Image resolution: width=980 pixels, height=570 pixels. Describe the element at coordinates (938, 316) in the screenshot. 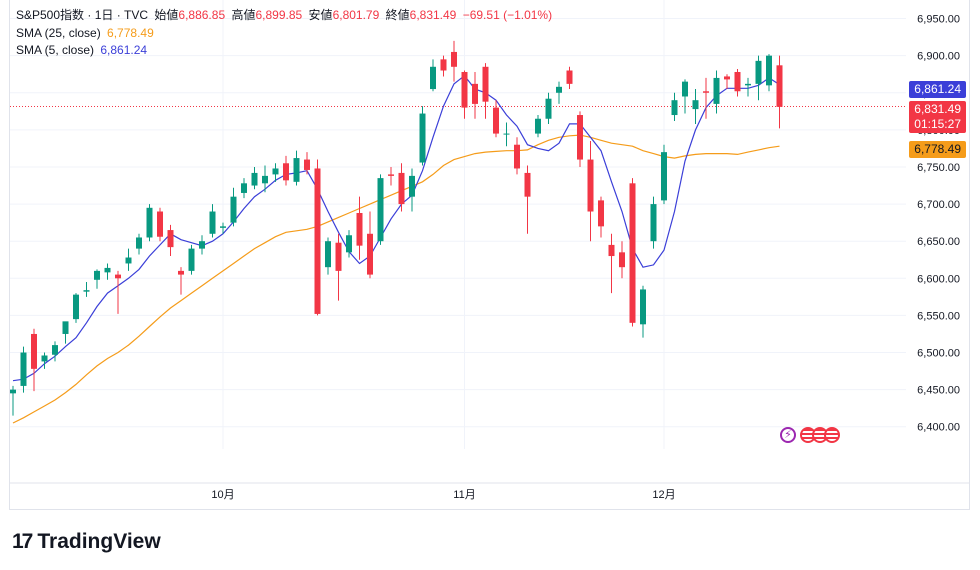

I see `y-tick-label: 6,550.00` at that location.